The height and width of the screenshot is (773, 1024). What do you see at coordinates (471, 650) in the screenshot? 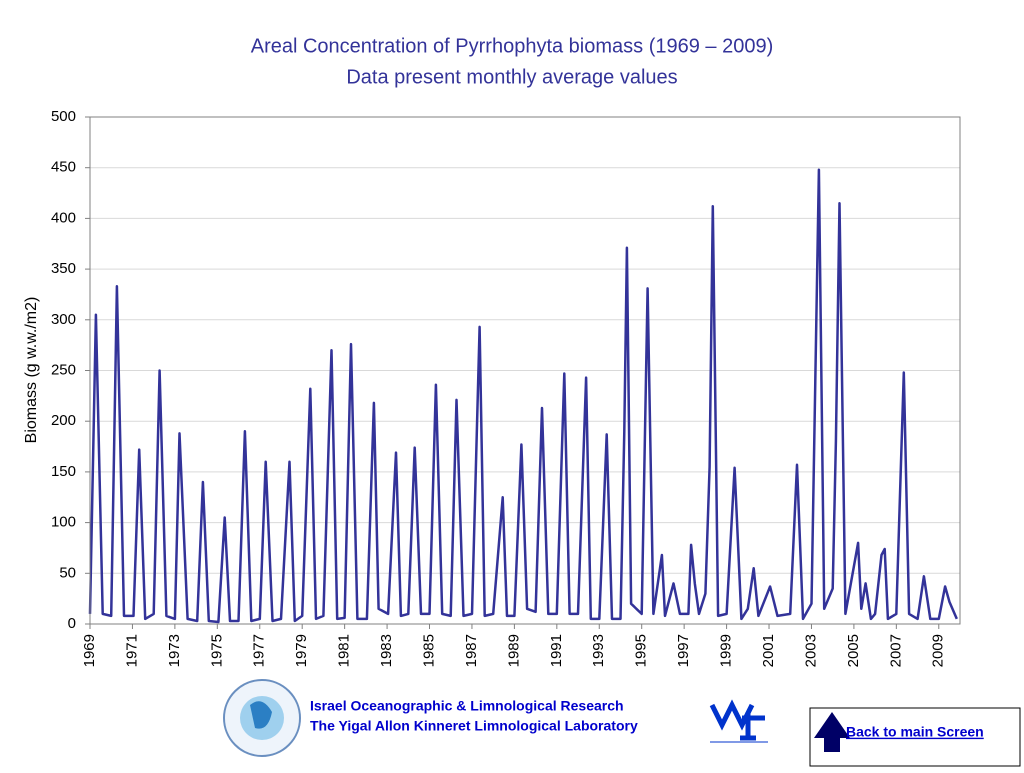
I see `x-tick-label: 1987` at bounding box center [471, 650].